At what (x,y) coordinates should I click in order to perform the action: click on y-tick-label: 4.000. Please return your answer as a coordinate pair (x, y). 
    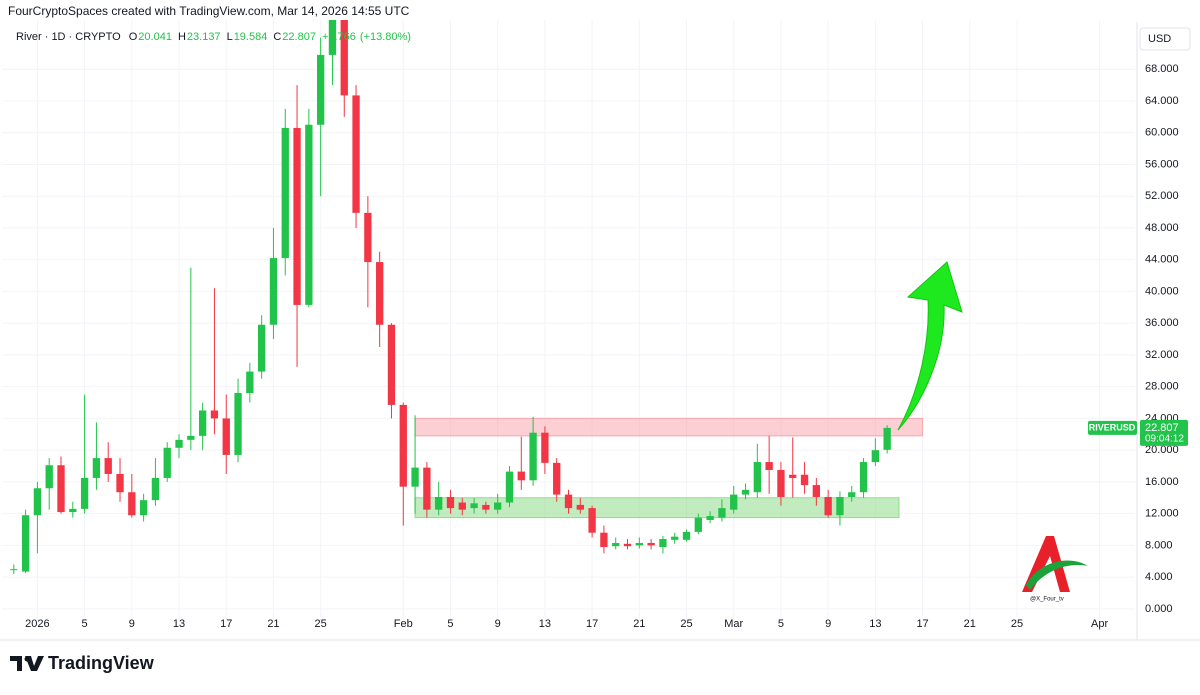
    Looking at the image, I should click on (1159, 577).